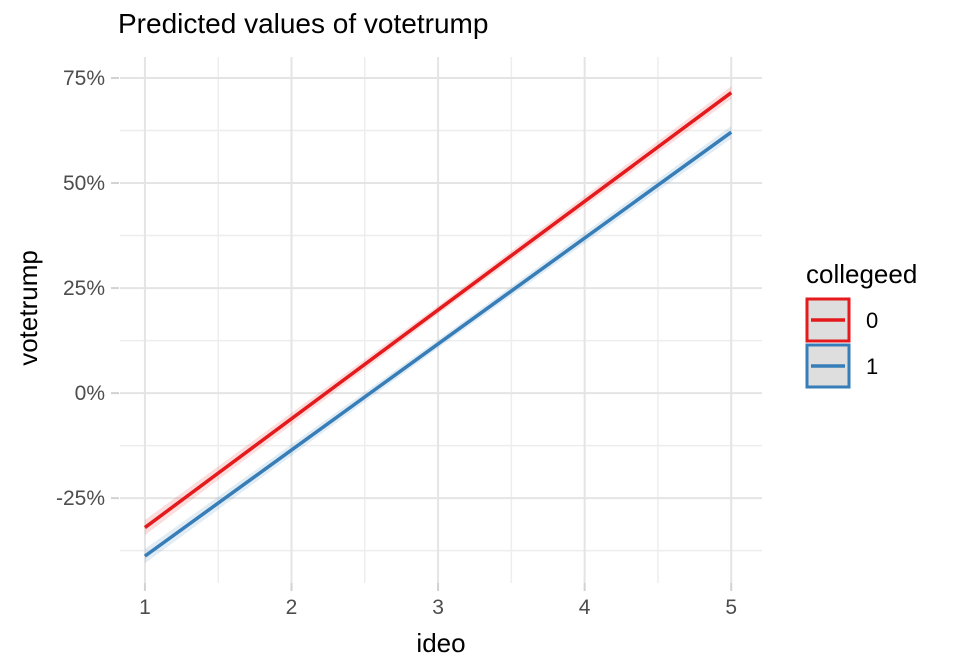 The height and width of the screenshot is (672, 960). Describe the element at coordinates (292, 607) in the screenshot. I see `x-tick-label: 2` at that location.